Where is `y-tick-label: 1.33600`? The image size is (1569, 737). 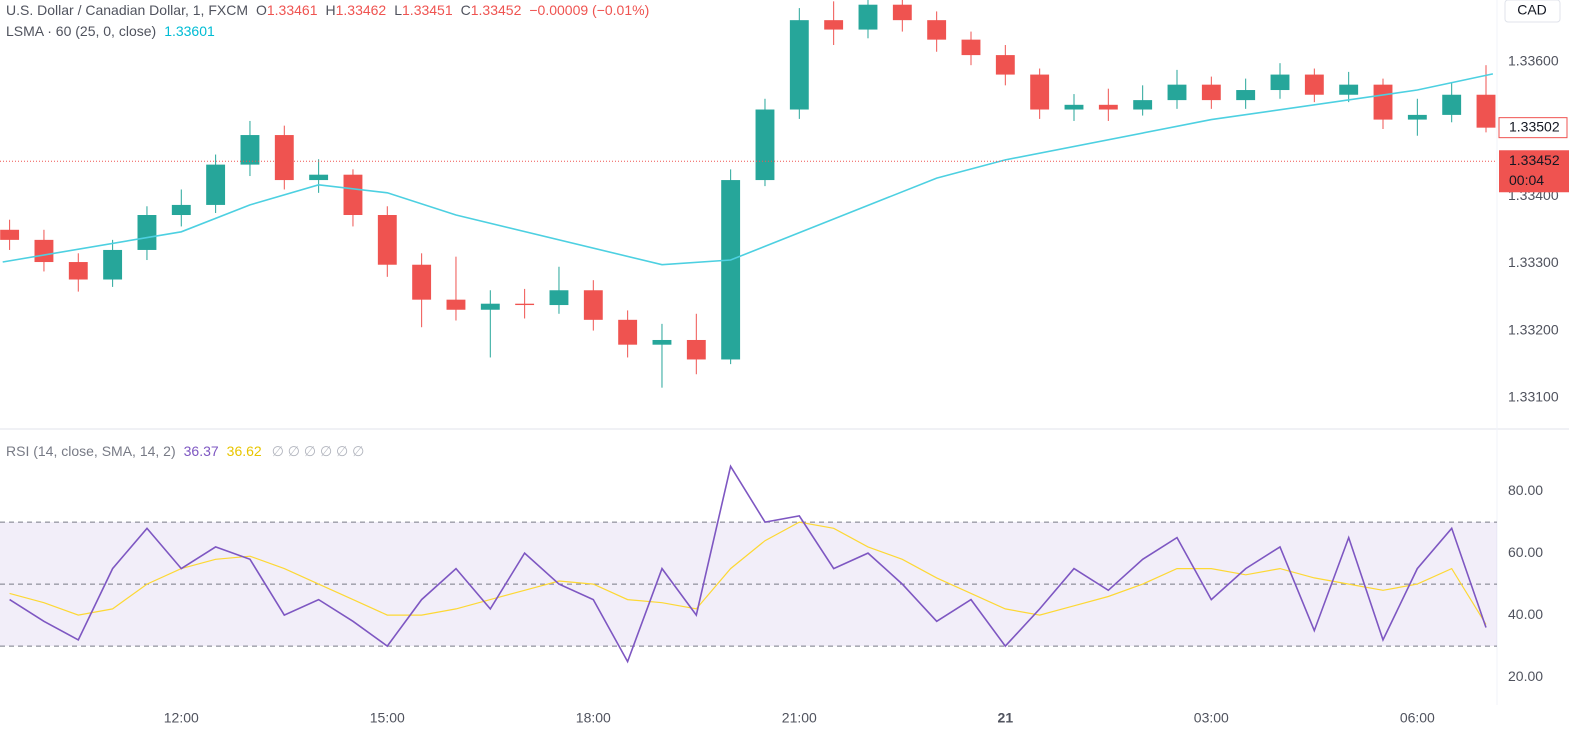
y-tick-label: 1.33600 is located at coordinates (1533, 61).